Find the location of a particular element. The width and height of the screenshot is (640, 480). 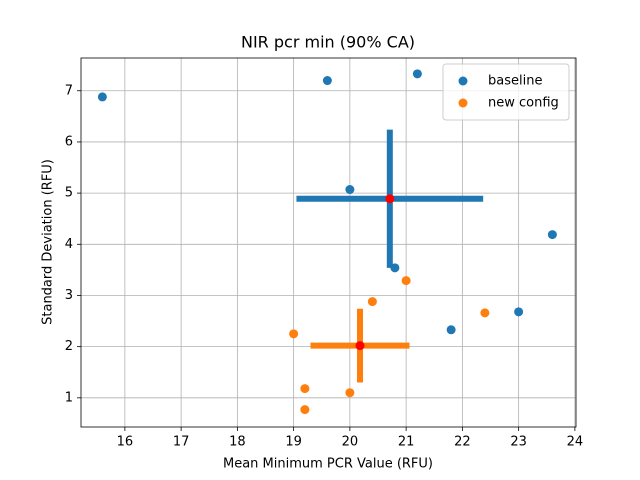

x-tick-label: 17 is located at coordinates (181, 442).